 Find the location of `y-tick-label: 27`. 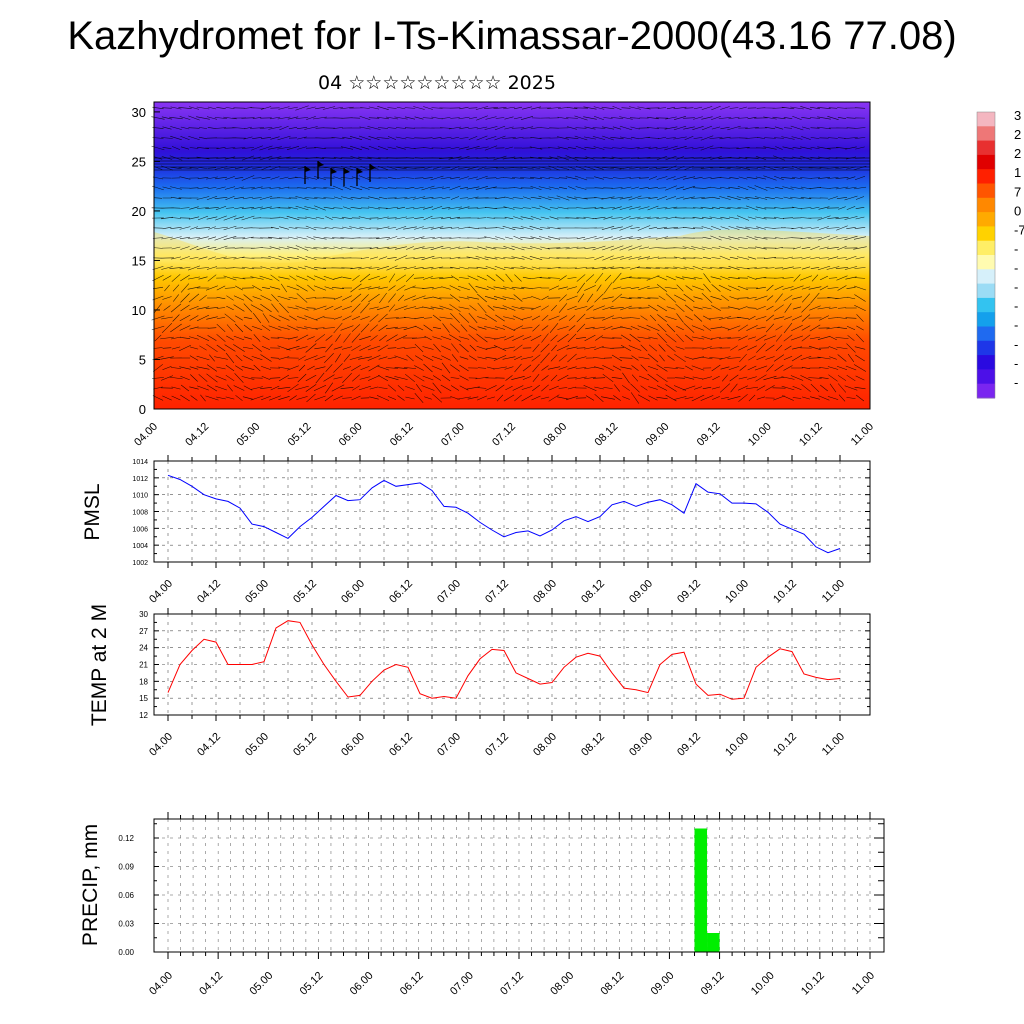

y-tick-label: 27 is located at coordinates (143, 631).